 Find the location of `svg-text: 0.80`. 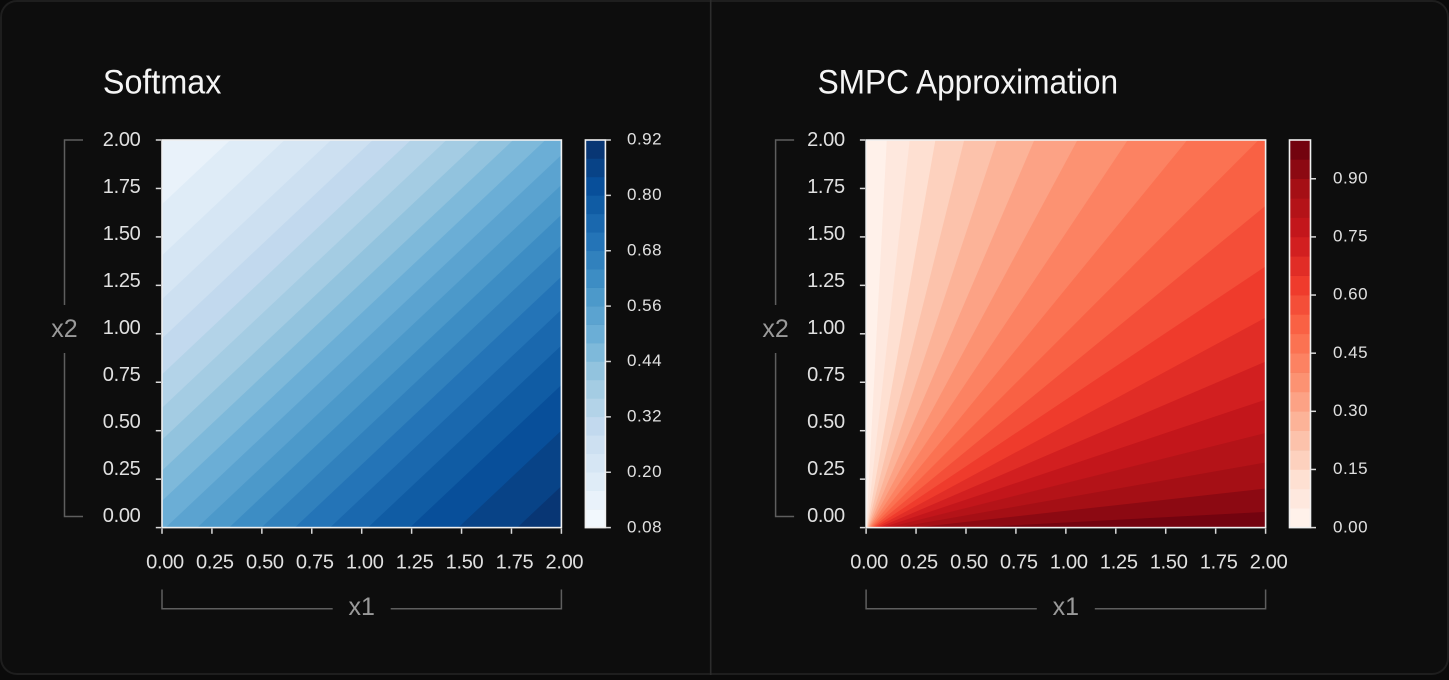

svg-text: 0.80 is located at coordinates (644, 194).